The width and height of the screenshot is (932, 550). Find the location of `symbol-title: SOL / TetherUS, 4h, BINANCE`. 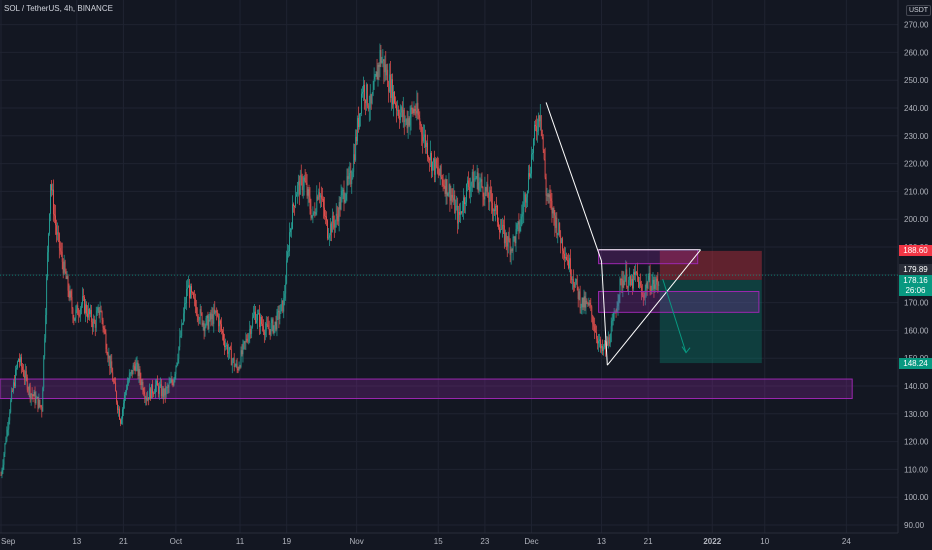

symbol-title: SOL / TetherUS, 4h, BINANCE is located at coordinates (58, 8).